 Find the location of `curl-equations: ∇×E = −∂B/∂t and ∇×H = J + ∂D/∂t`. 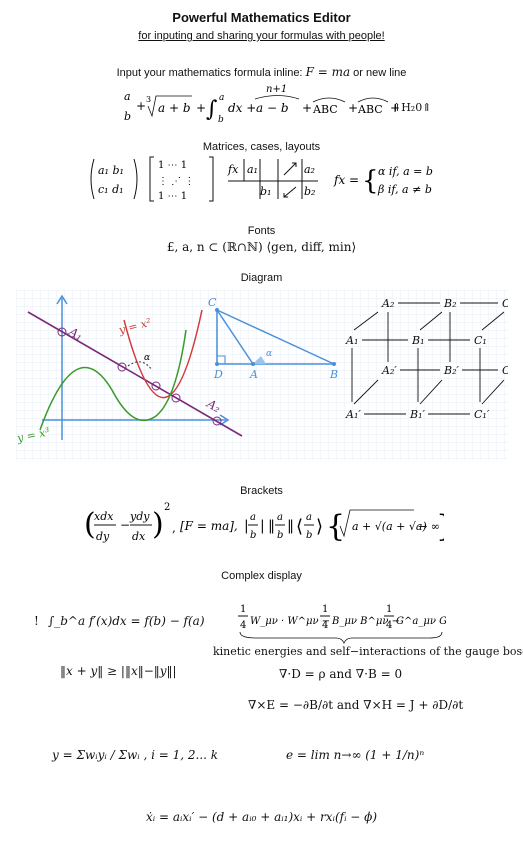

curl-equations: ∇×E = −∂B/∂t and ∇×H = J + ∂D/∂t is located at coordinates (356, 705).